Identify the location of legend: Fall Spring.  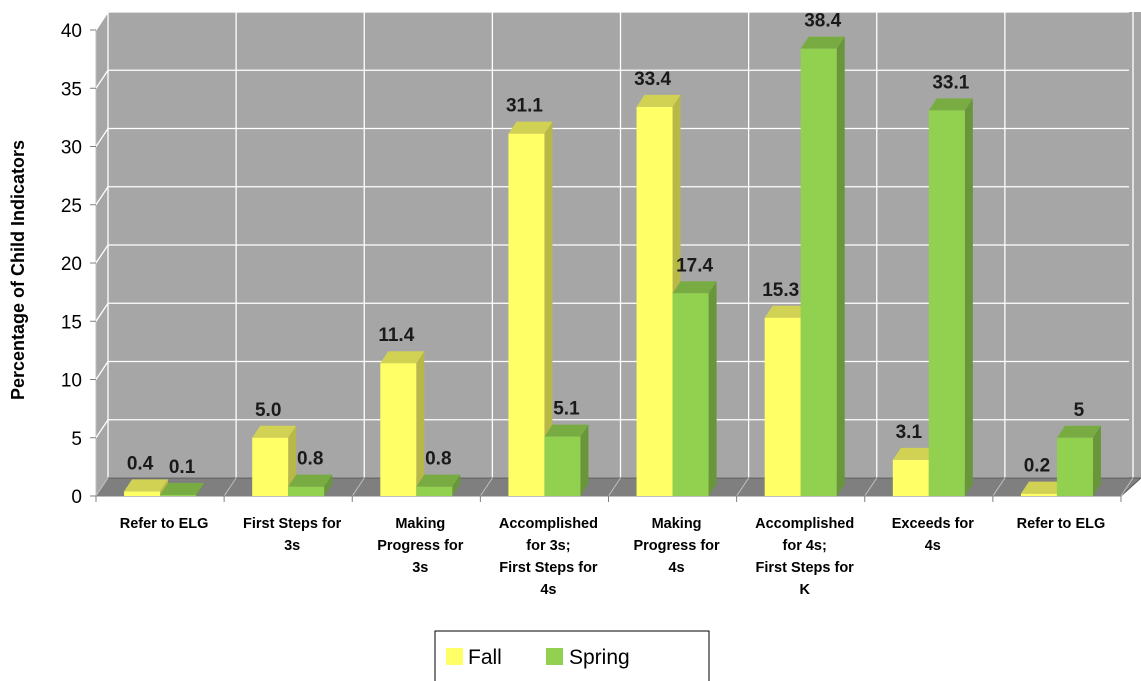
(572, 655).